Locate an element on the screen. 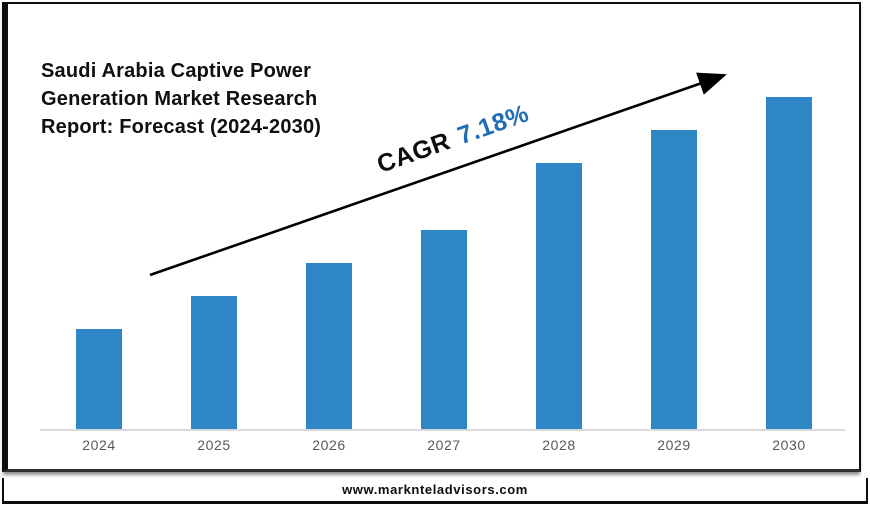 Image resolution: width=870 pixels, height=506 pixels. bar-2029 is located at coordinates (674, 279).